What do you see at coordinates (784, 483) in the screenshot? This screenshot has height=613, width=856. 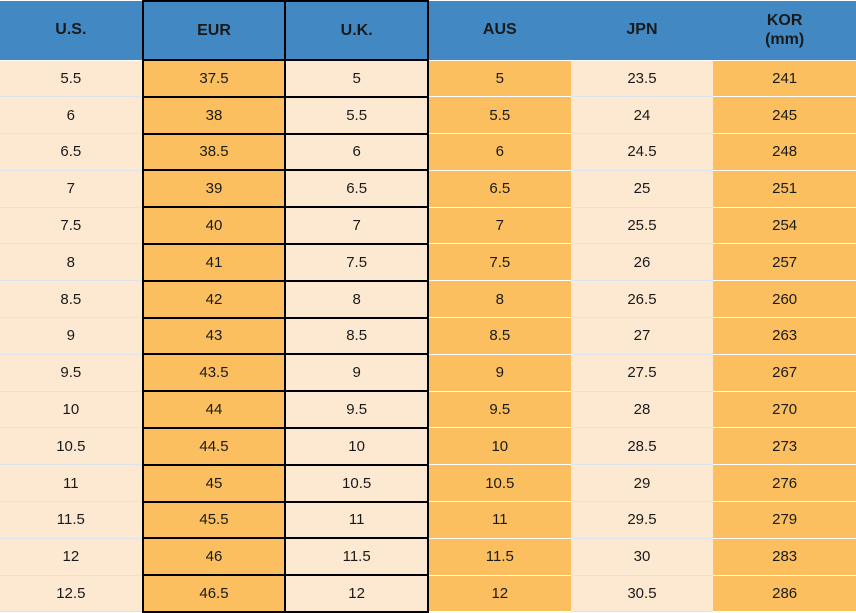 I see `table-cell-kor: 276` at bounding box center [784, 483].